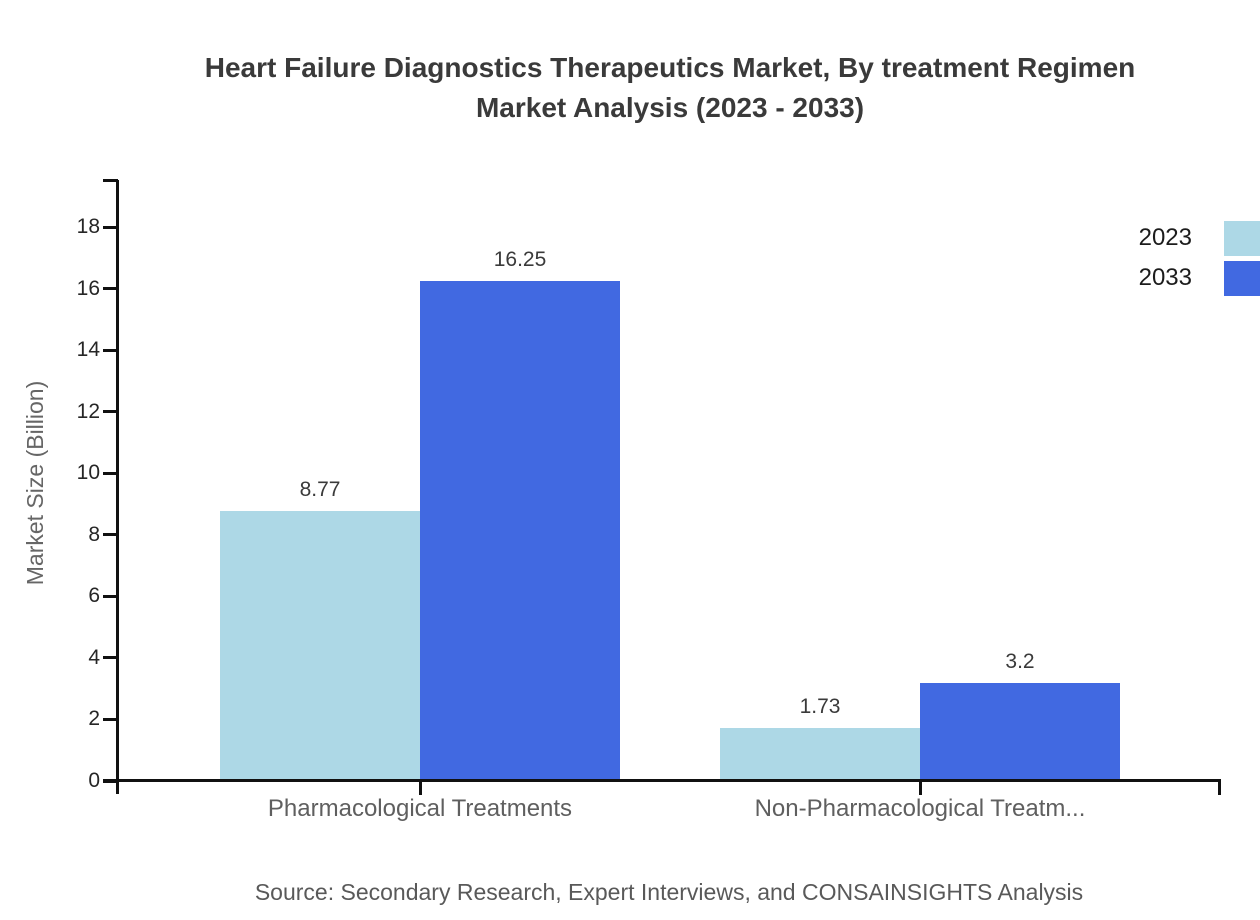 The image size is (1260, 920). What do you see at coordinates (320, 490) in the screenshot?
I see `bar-value-label: 8.77` at bounding box center [320, 490].